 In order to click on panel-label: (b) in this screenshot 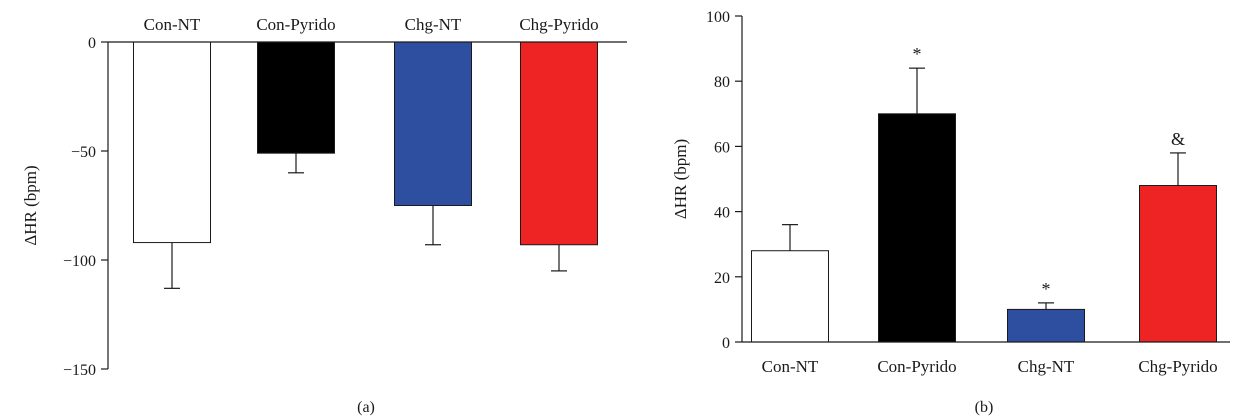, I will do `click(984, 407)`.